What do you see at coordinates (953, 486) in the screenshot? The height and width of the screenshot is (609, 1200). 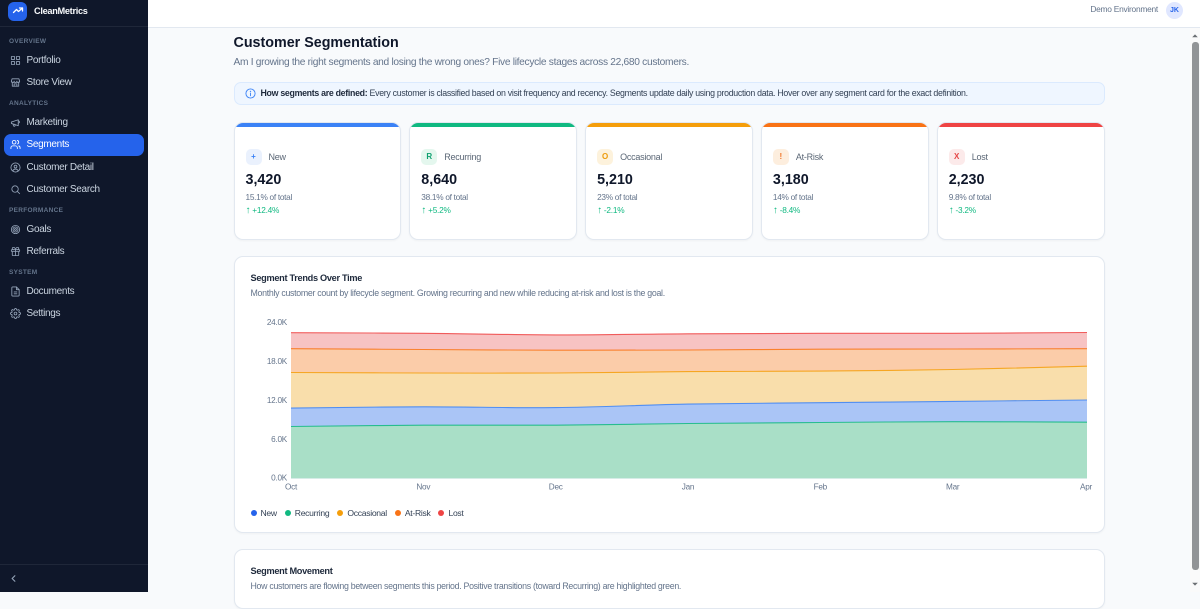 I see `svg-text: Mar` at bounding box center [953, 486].